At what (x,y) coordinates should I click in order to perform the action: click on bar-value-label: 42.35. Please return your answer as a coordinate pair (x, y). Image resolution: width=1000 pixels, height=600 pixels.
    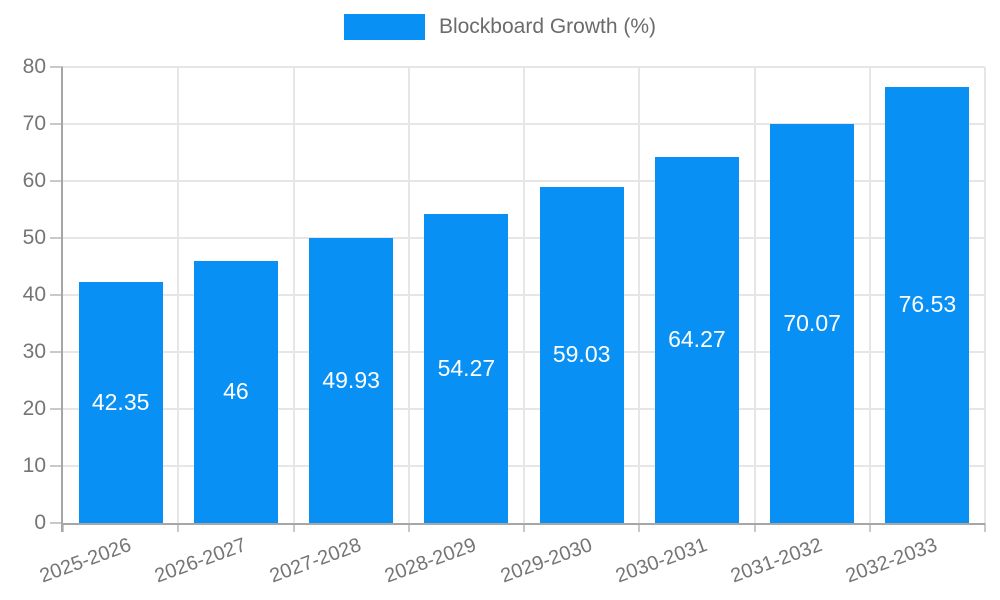
    Looking at the image, I should click on (120, 401).